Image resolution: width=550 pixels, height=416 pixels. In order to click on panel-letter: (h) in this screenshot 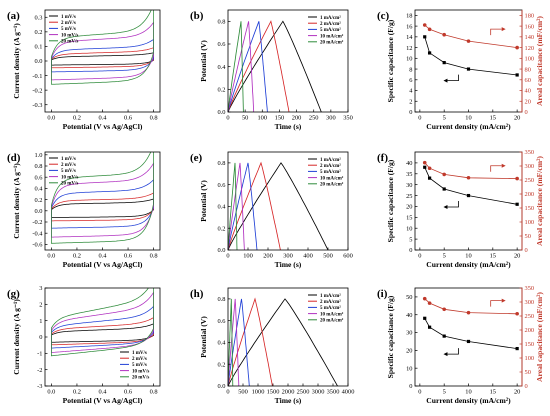, I will do `click(197, 294)`.